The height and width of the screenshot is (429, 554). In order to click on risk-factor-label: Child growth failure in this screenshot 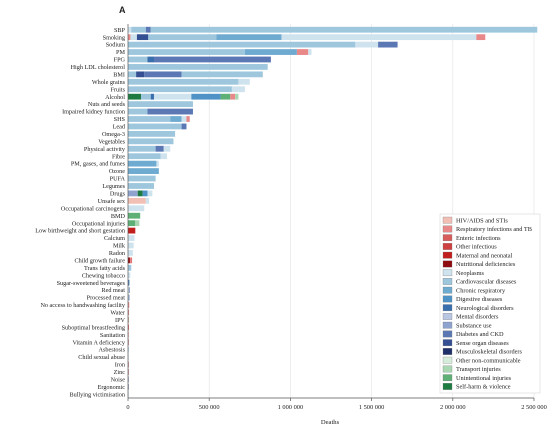, I will do `click(99, 260)`.